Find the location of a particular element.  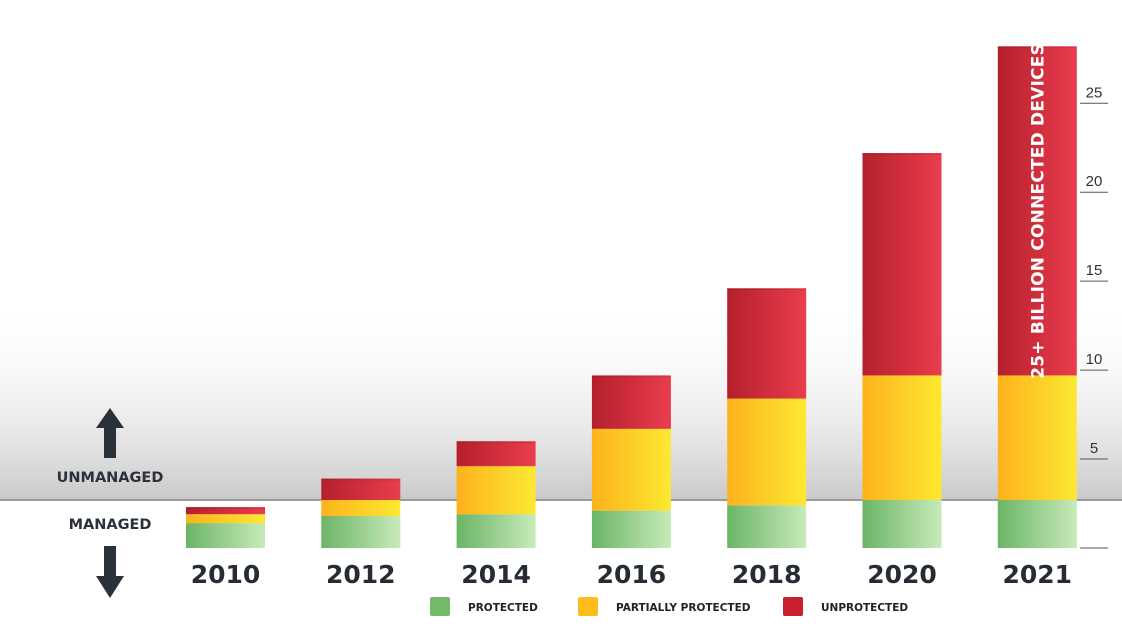

bar-segment-partially-protected-2018 is located at coordinates (767, 452).